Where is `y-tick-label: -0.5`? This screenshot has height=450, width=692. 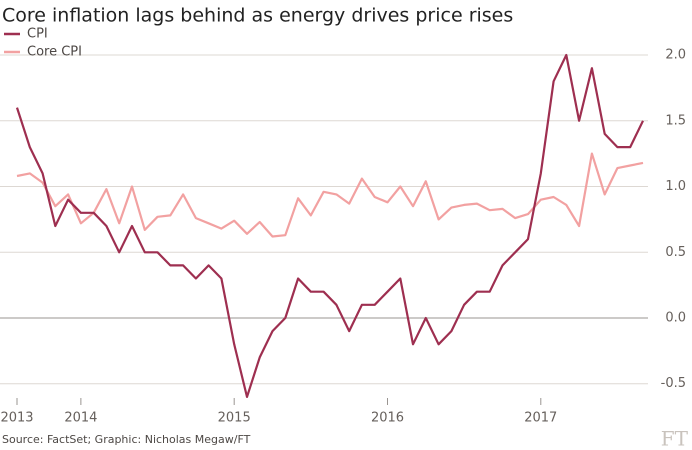
y-tick-label: -0.5 is located at coordinates (673, 383).